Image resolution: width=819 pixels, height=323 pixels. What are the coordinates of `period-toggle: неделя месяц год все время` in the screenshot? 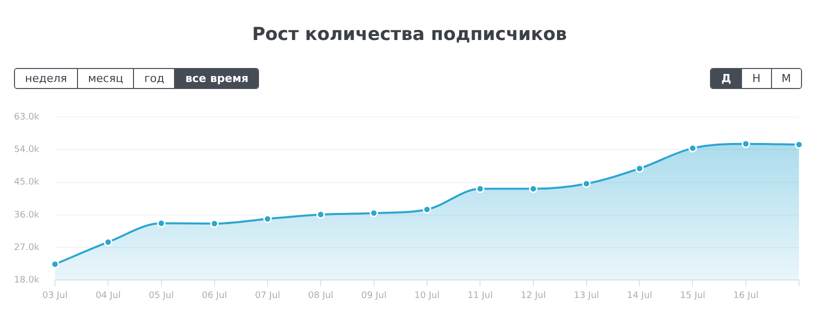 It's located at (137, 78).